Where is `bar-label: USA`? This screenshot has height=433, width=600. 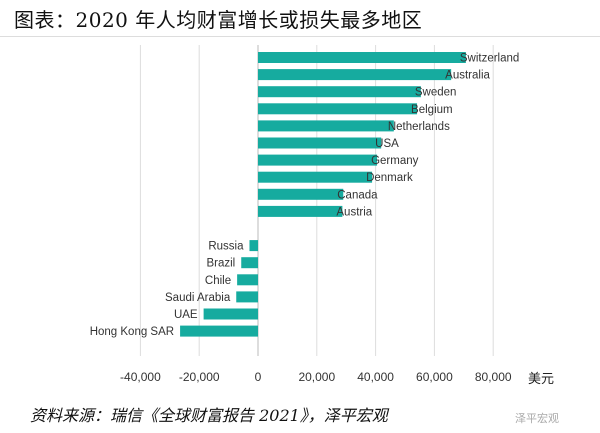 bar-label: USA is located at coordinates (387, 144).